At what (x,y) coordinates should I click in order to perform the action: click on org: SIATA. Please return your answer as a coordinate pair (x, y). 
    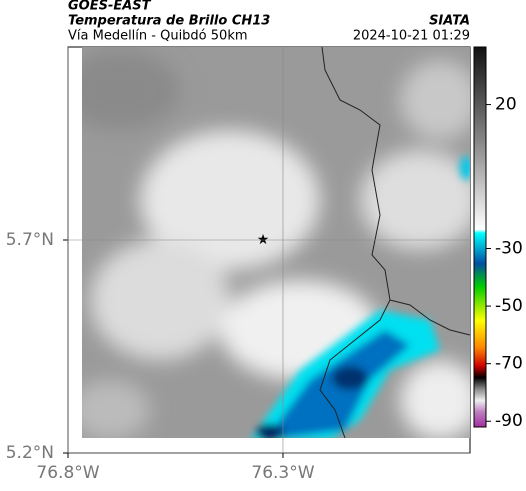
    Looking at the image, I should click on (449, 21).